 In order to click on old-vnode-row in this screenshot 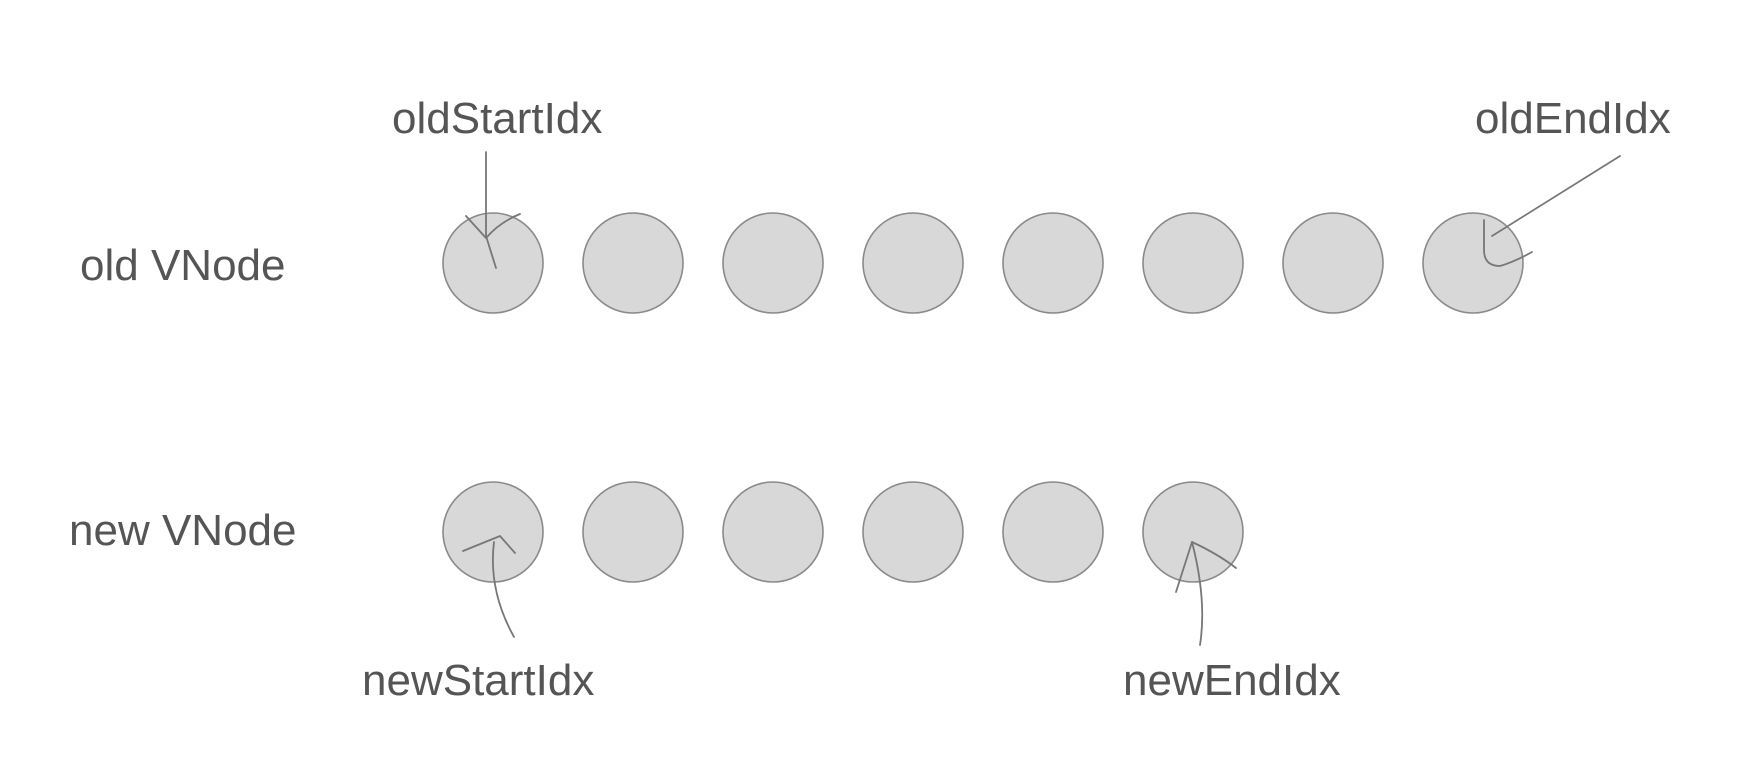, I will do `click(983, 263)`.